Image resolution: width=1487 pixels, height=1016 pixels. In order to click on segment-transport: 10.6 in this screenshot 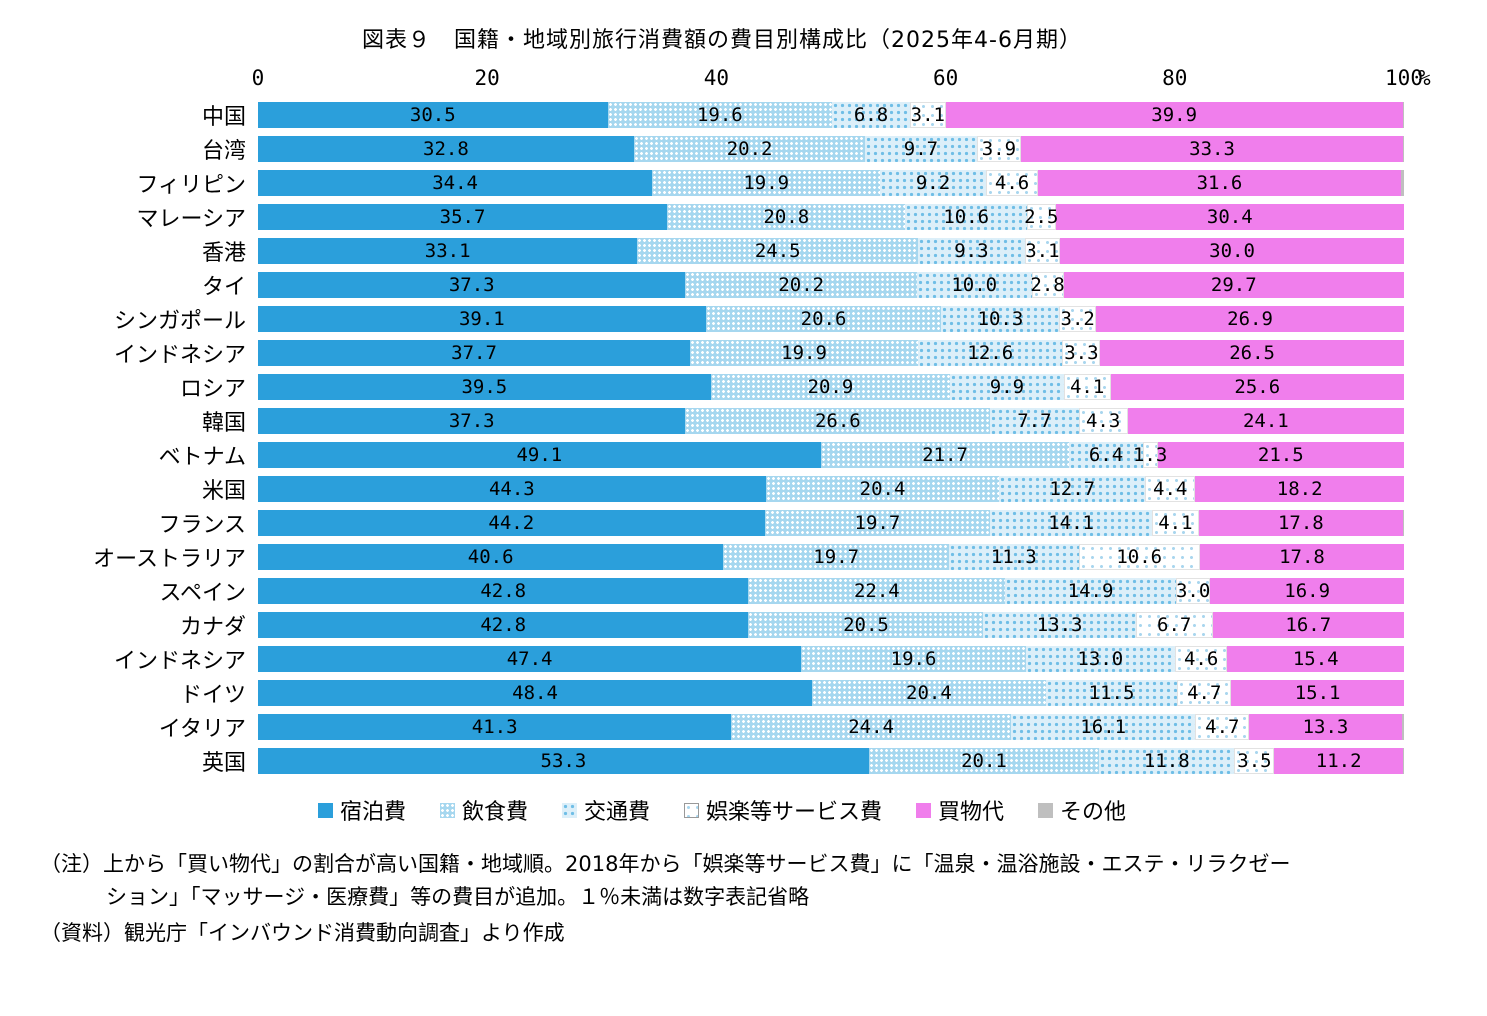, I will do `click(966, 217)`.